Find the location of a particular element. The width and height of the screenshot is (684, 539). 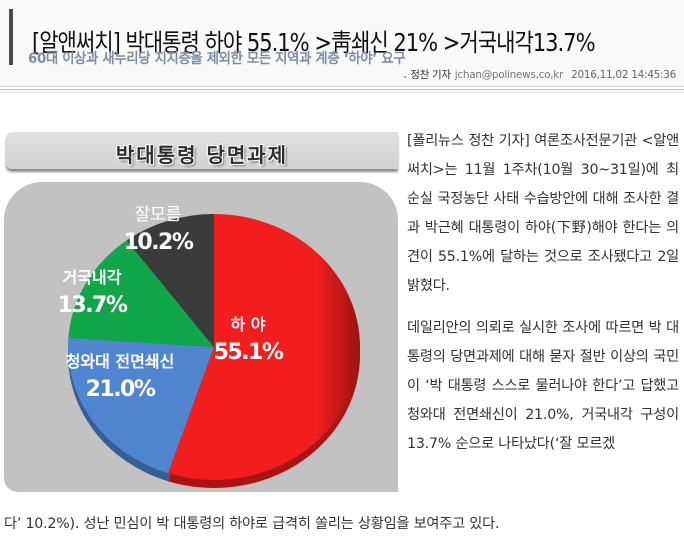

headline-accent-bar is located at coordinates (11, 37).